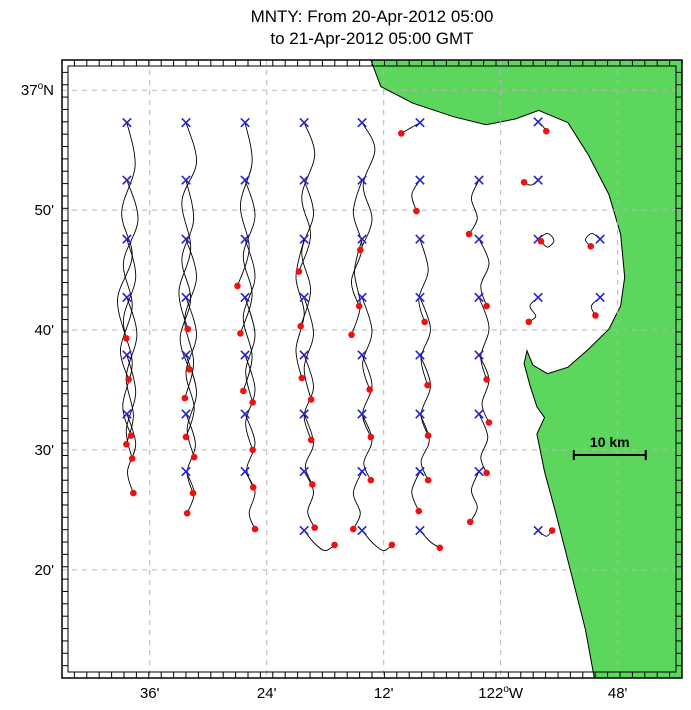 This screenshot has width=691, height=710. What do you see at coordinates (44, 570) in the screenshot?
I see `y-tick-label: 20'` at bounding box center [44, 570].